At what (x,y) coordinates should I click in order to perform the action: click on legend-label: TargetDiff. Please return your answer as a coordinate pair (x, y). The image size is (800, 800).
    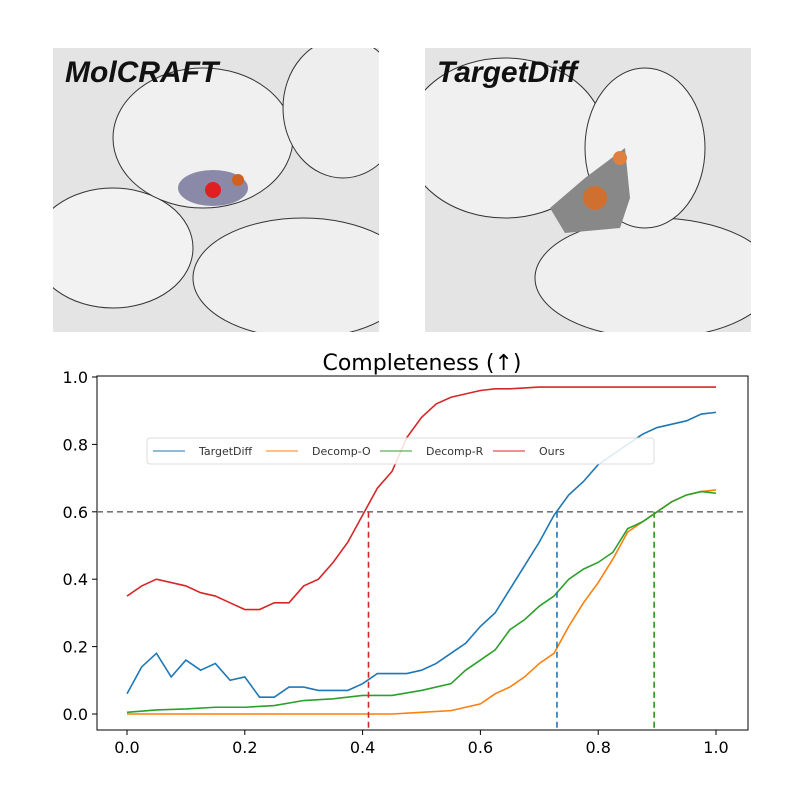
    Looking at the image, I should click on (225, 451).